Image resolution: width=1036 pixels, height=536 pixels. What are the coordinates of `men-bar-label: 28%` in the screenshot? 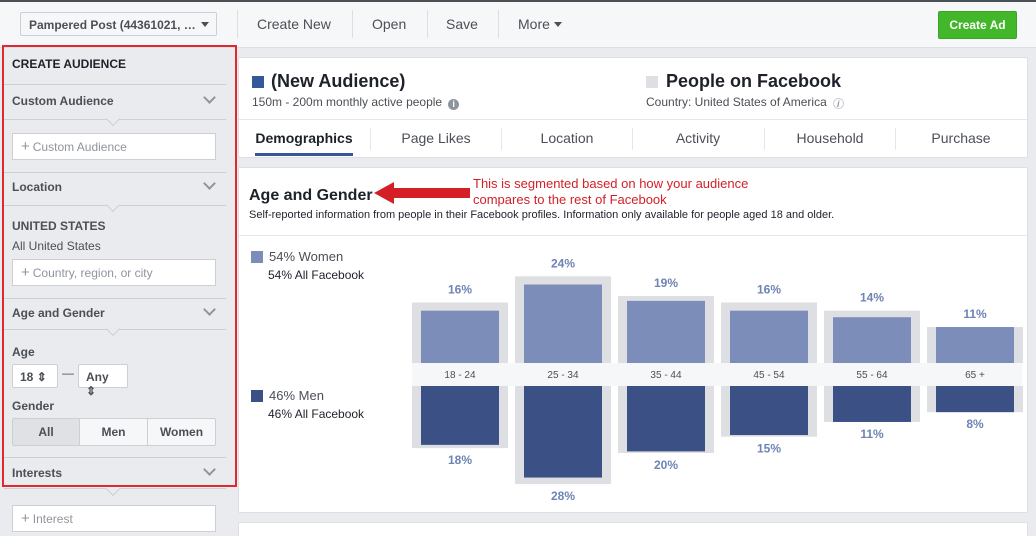 It's located at (563, 496).